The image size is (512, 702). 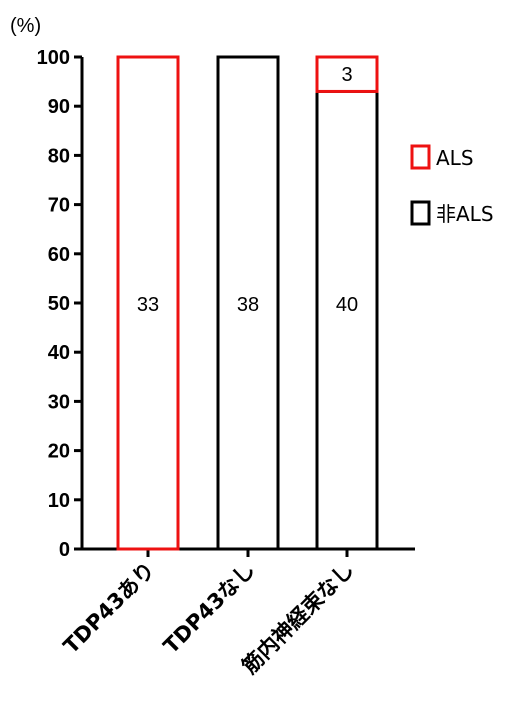 What do you see at coordinates (59, 402) in the screenshot?
I see `y-tick-label: 30` at bounding box center [59, 402].